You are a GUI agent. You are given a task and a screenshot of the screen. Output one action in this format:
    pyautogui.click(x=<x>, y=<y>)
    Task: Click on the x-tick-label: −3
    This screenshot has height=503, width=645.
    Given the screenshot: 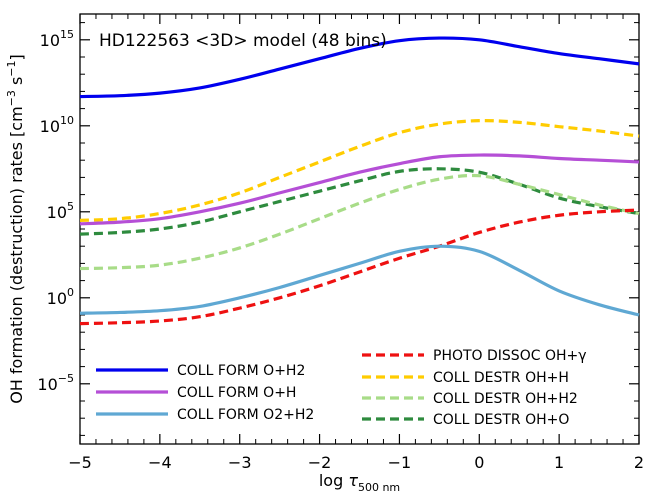 What is the action you would take?
    pyautogui.click(x=240, y=462)
    